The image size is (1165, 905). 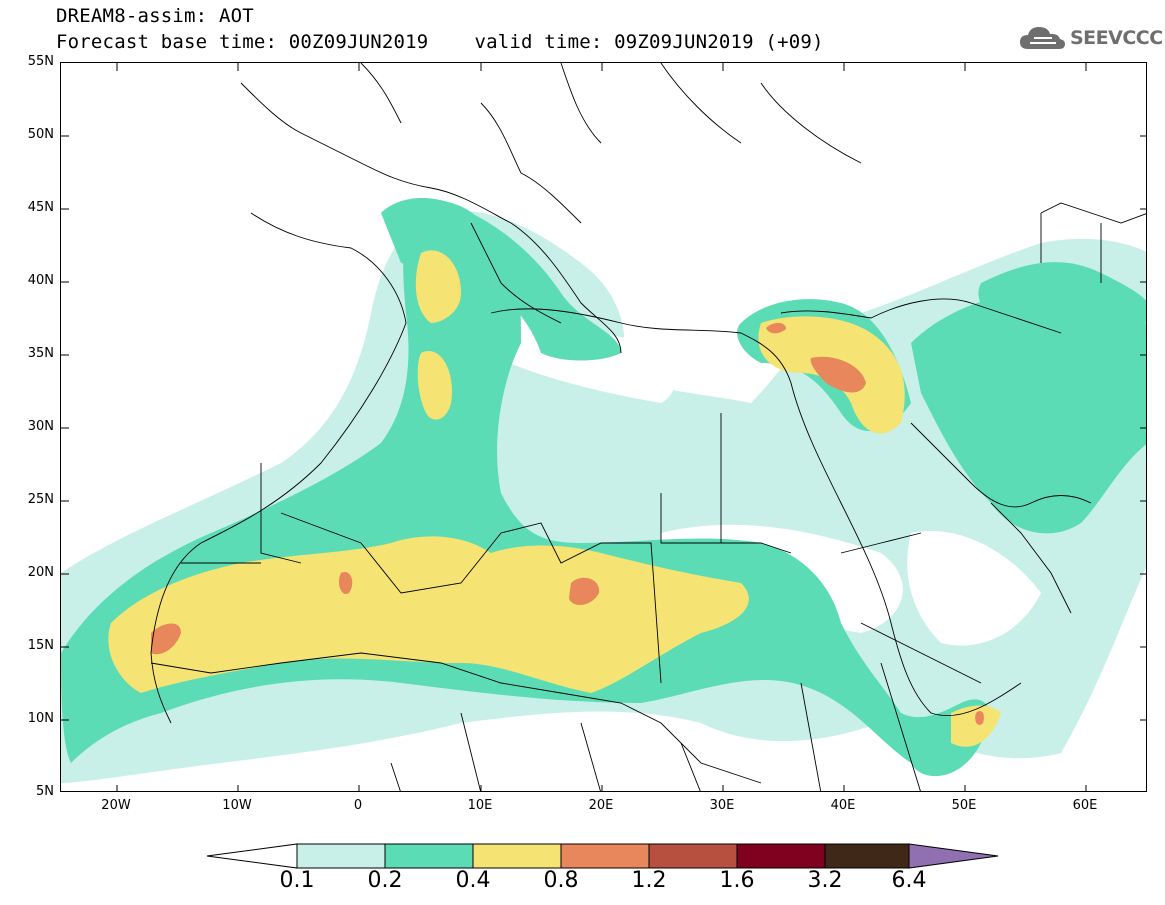 What do you see at coordinates (953, 856) in the screenshot?
I see `colorbar-over-arrow` at bounding box center [953, 856].